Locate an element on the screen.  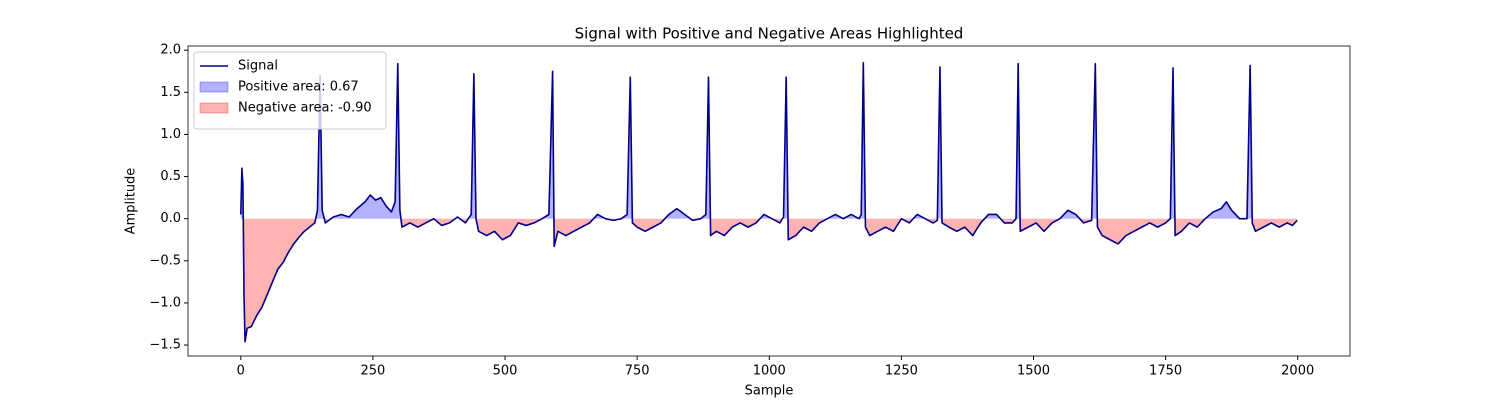
y-tick-label: 0.0 is located at coordinates (170, 218).